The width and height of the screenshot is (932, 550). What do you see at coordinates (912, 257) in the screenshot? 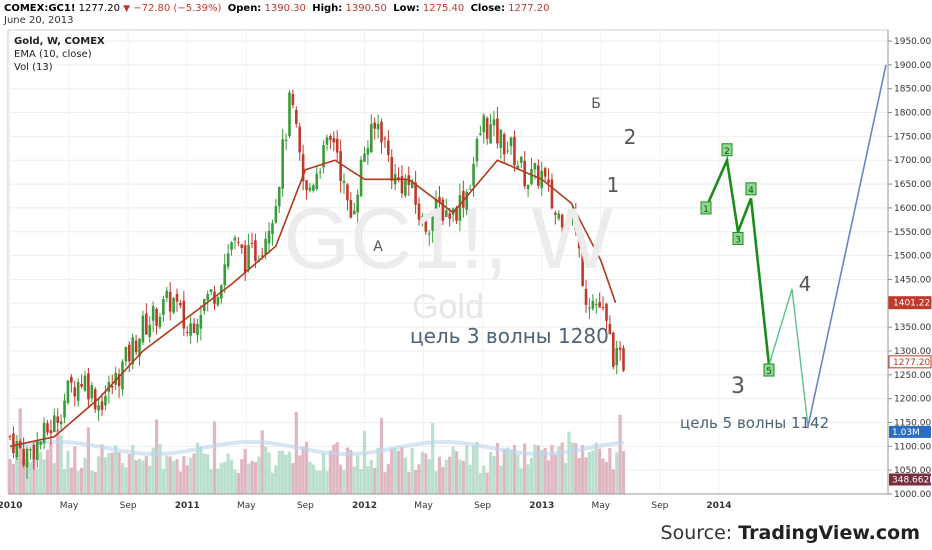
I see `y-tick-label: 1500.00` at bounding box center [912, 257].